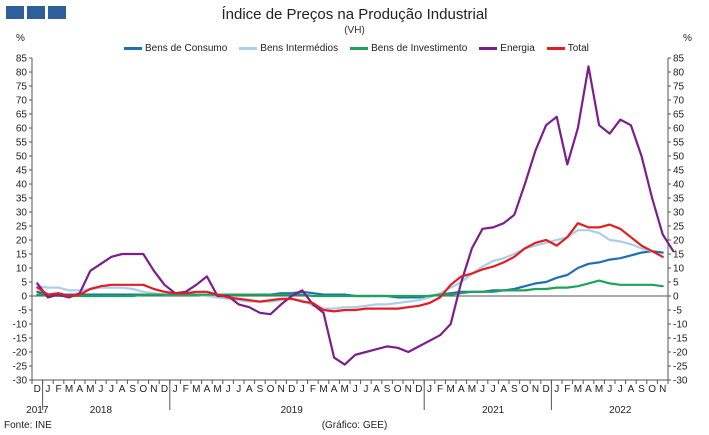  What do you see at coordinates (22, 87) in the screenshot?
I see `y-tick-label-left: 75` at bounding box center [22, 87].